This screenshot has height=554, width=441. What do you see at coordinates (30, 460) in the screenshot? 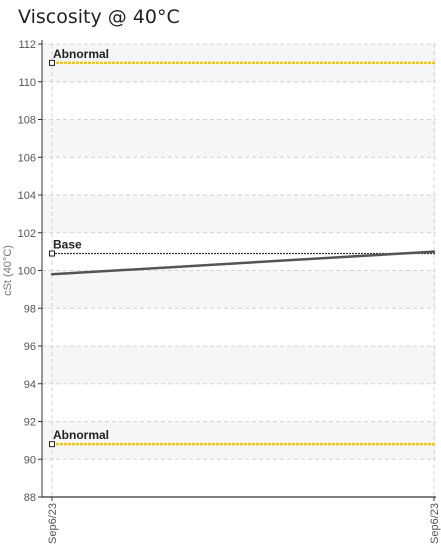
I see `y-tick-label: 90` at bounding box center [30, 460].